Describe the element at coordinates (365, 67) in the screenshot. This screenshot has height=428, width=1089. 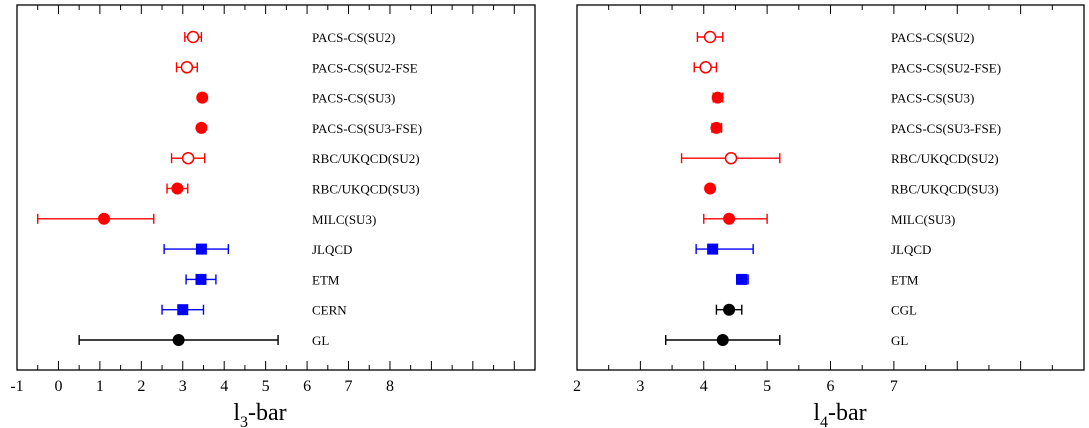
I see `row-label: PACS-CS(SU2-FSE` at that location.